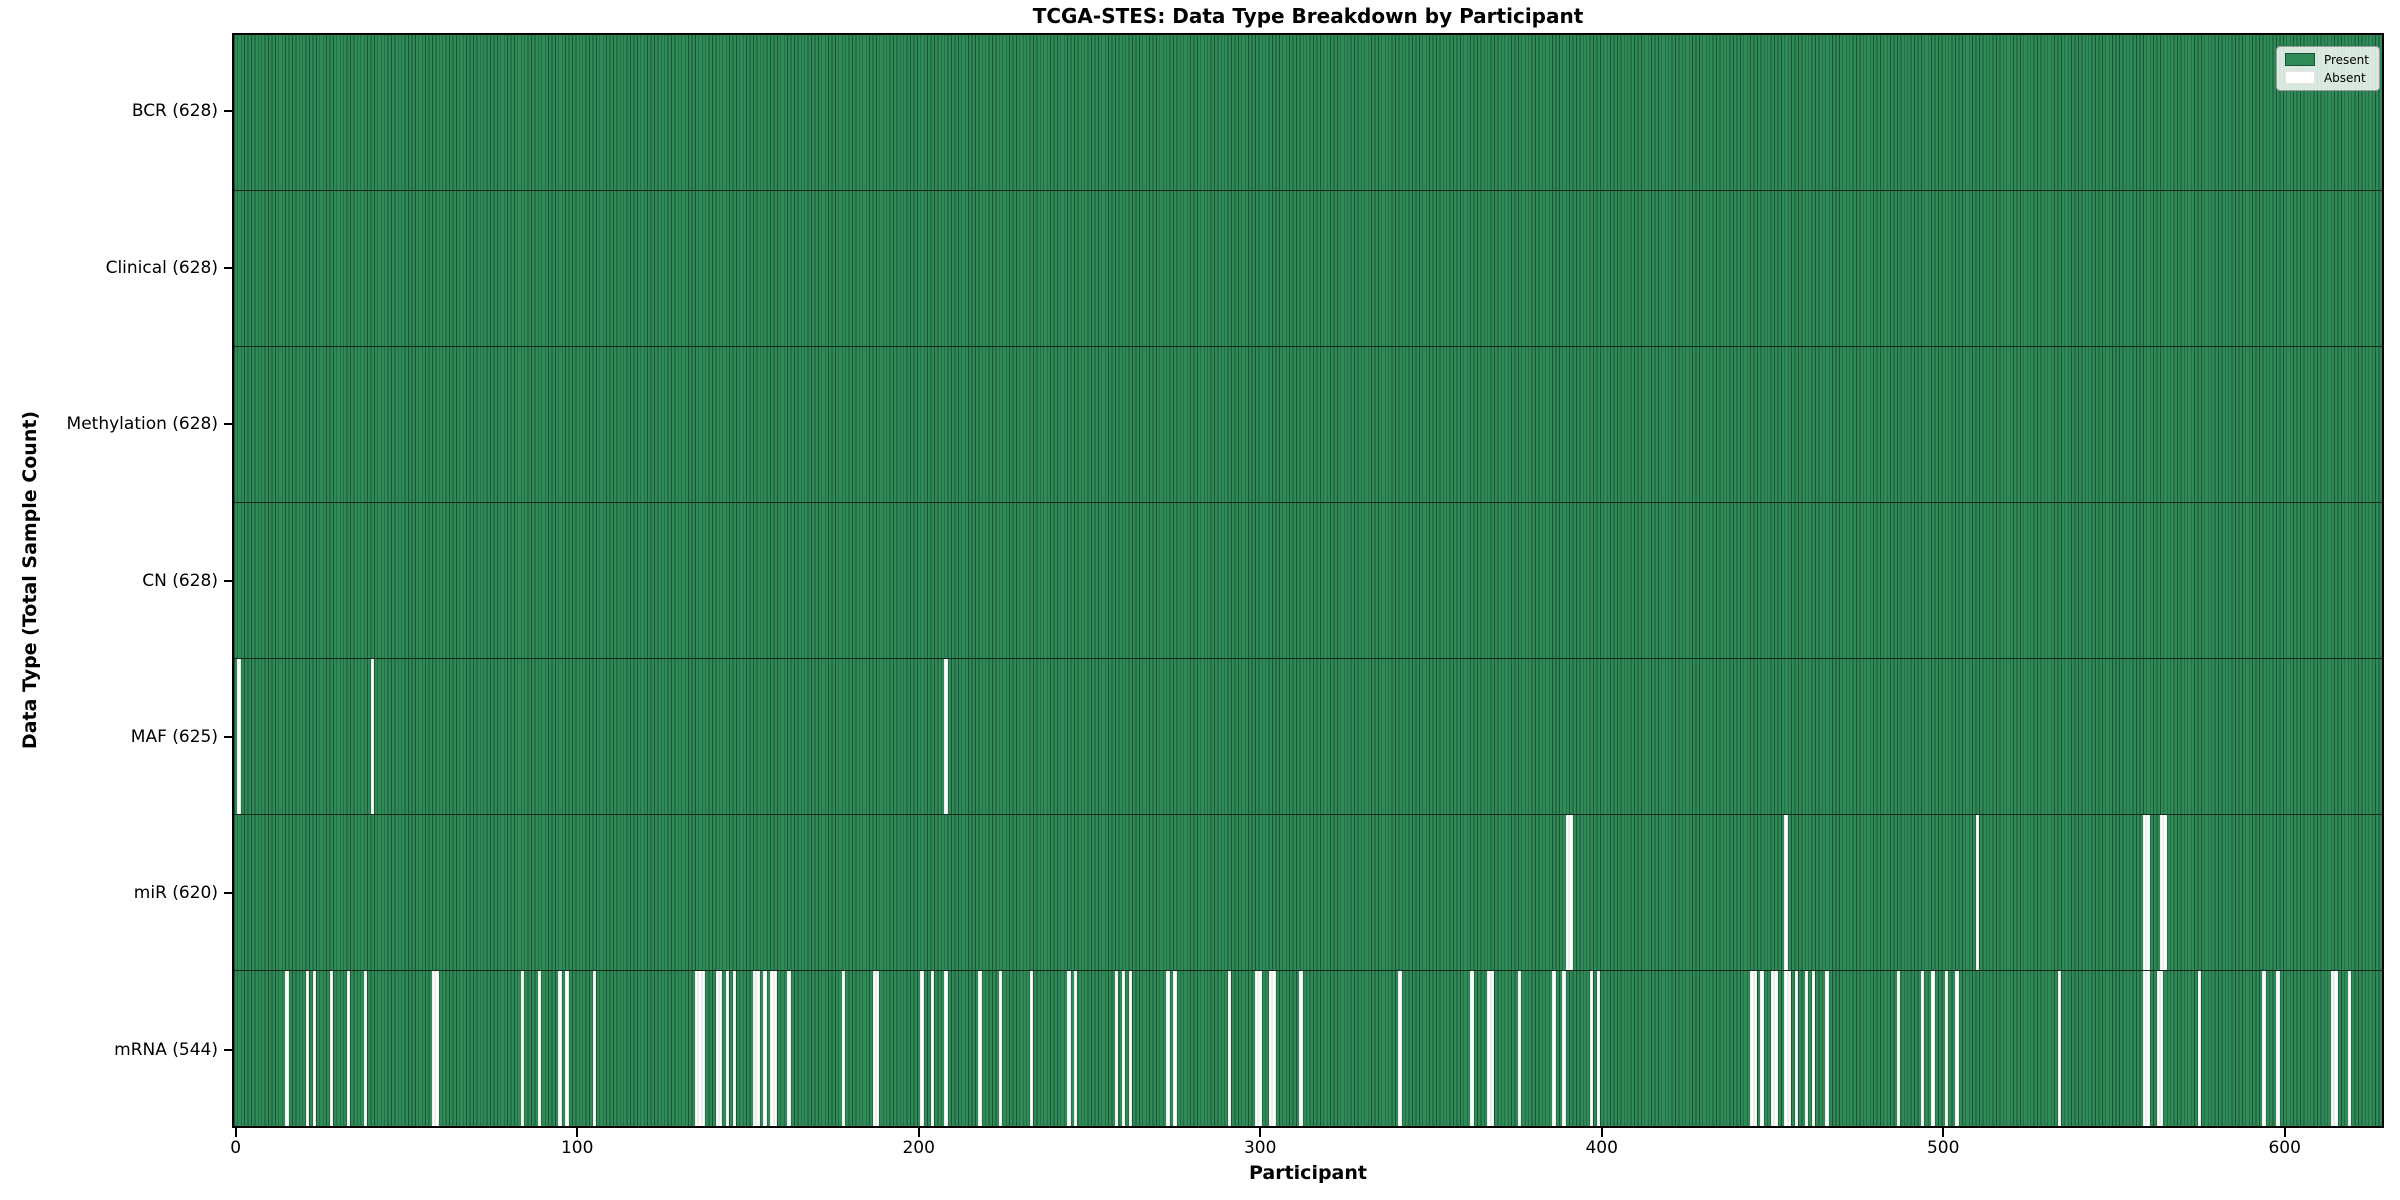 Image resolution: width=2400 pixels, height=1200 pixels. Describe the element at coordinates (2346, 59) in the screenshot. I see `legend-present-label: Present` at that location.